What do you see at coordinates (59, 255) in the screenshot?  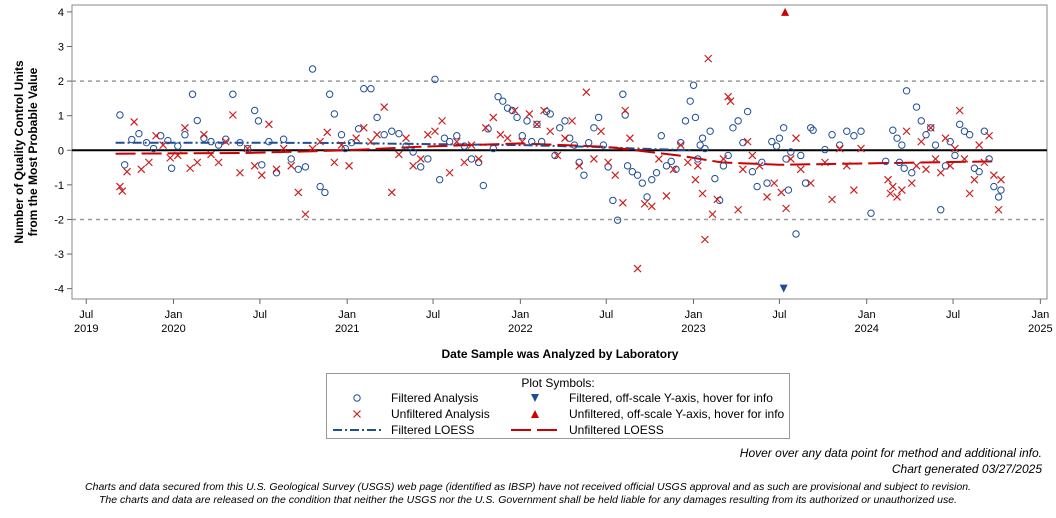 I see `y-tick-label: -3` at bounding box center [59, 255].